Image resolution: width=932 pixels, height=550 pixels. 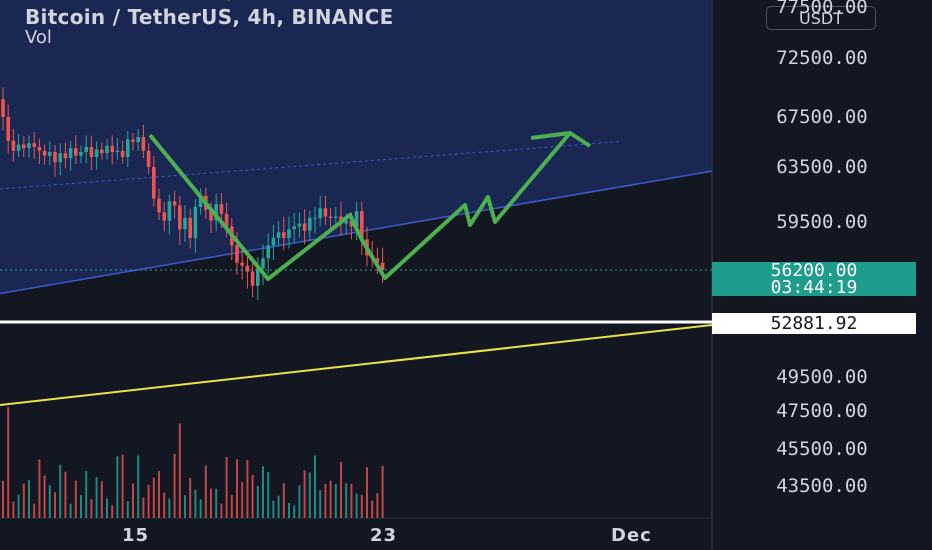 I want to click on candle-countdown: 03:44:19, so click(x=814, y=287).